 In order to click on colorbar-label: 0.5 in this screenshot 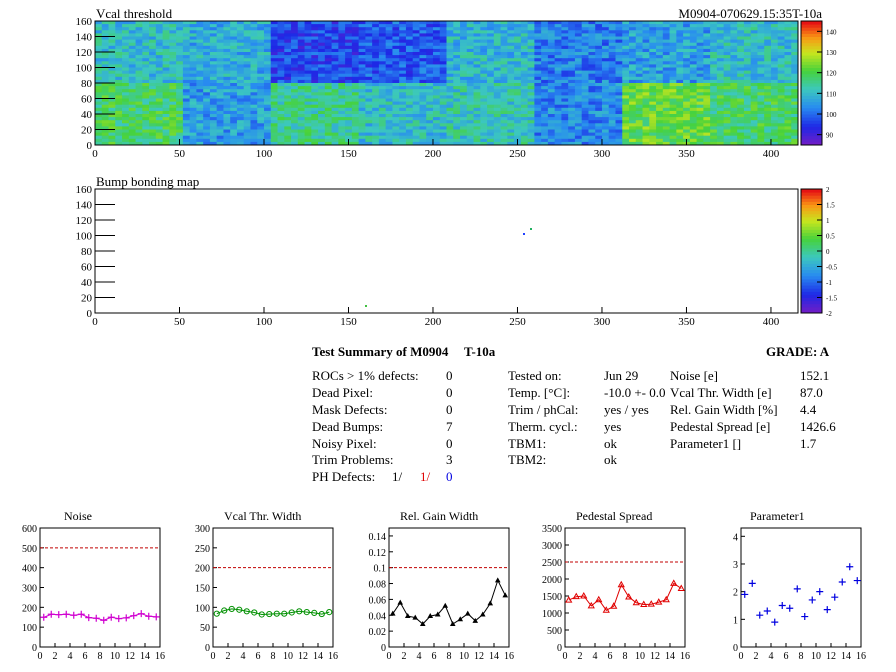, I will do `click(830, 237)`.